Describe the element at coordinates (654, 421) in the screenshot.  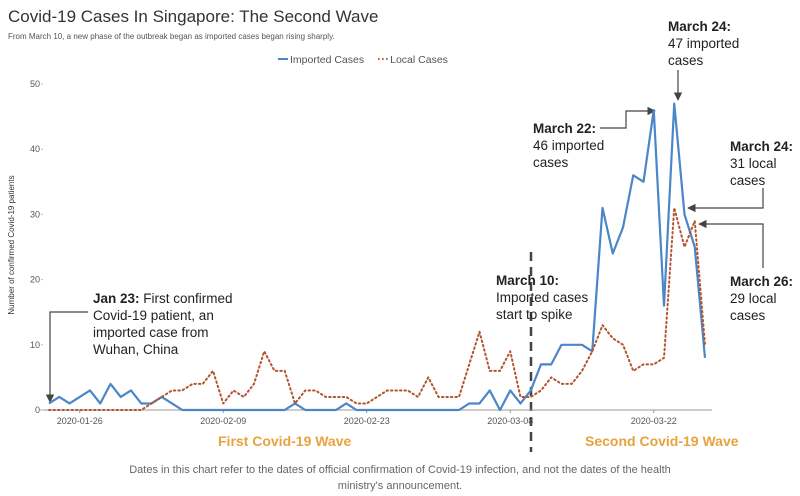
I see `x-tick-label: 2020-03-22` at that location.